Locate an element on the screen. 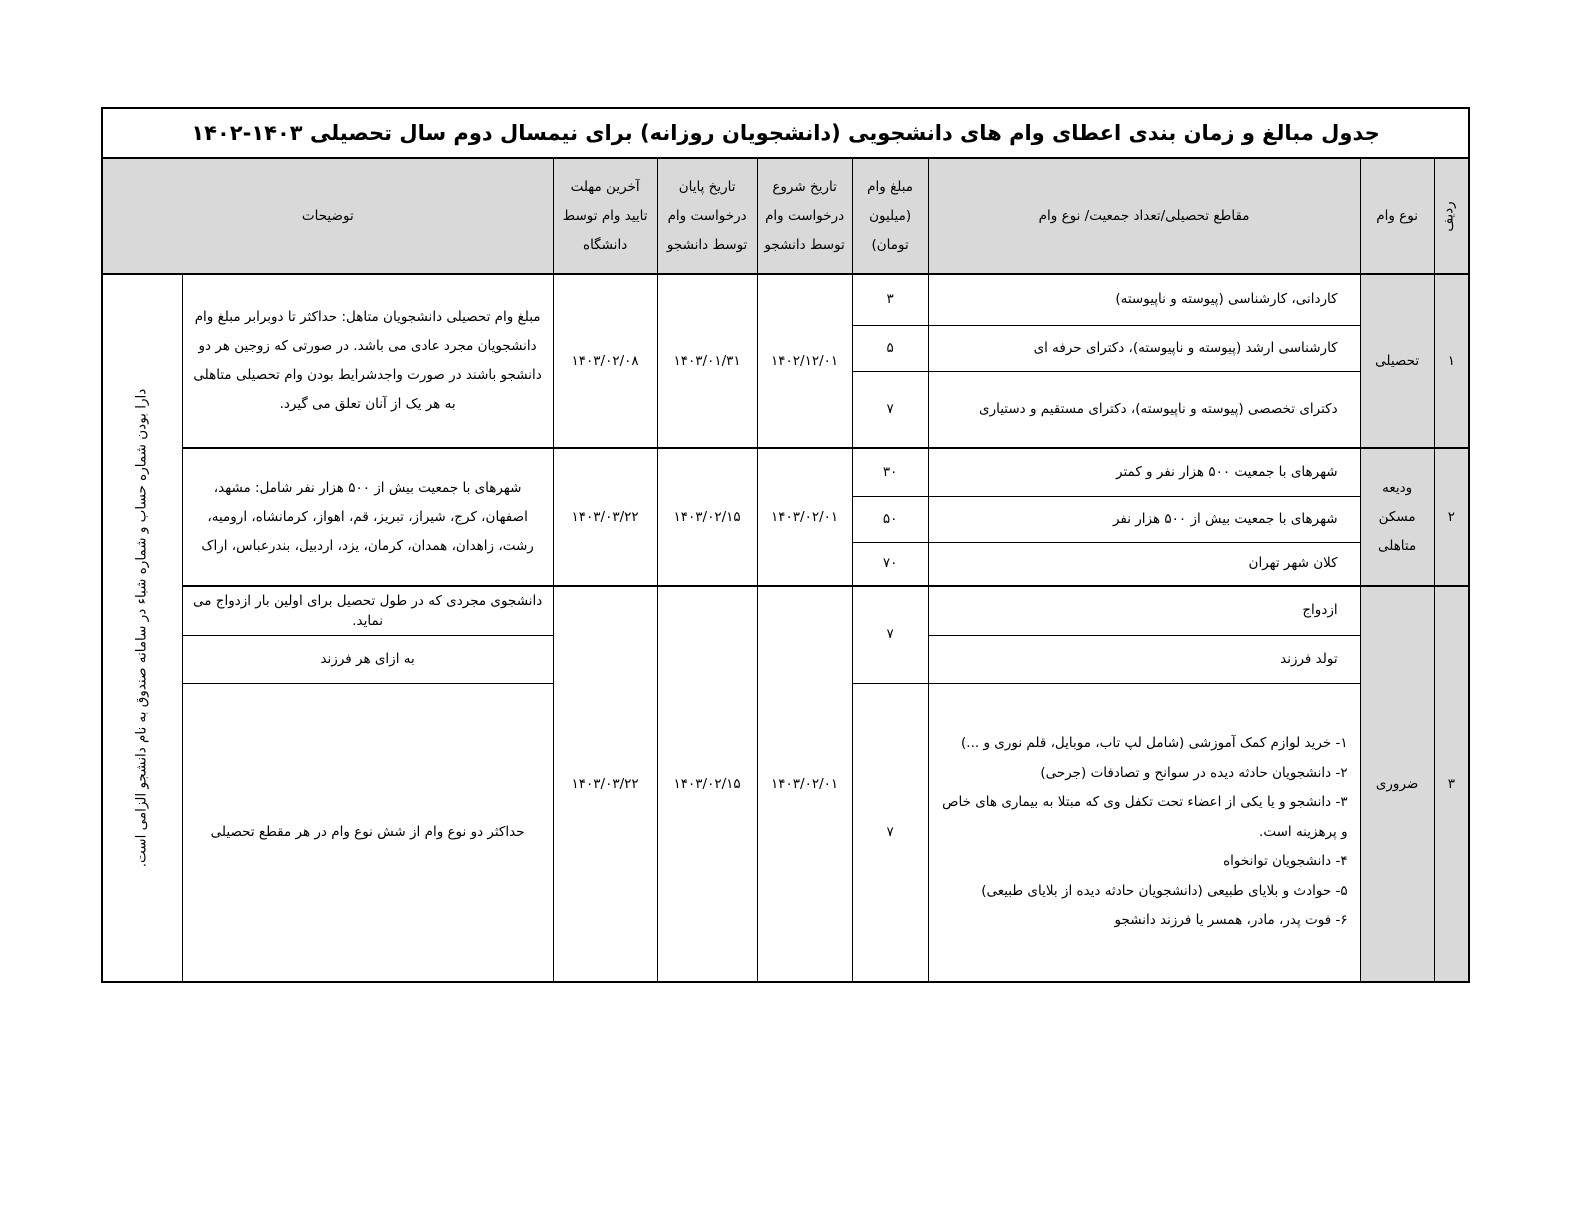 This screenshot has height=1224, width=1584. header-deadline: آخرین مهلت تایید وام توسط دانشگاه is located at coordinates (605, 216).